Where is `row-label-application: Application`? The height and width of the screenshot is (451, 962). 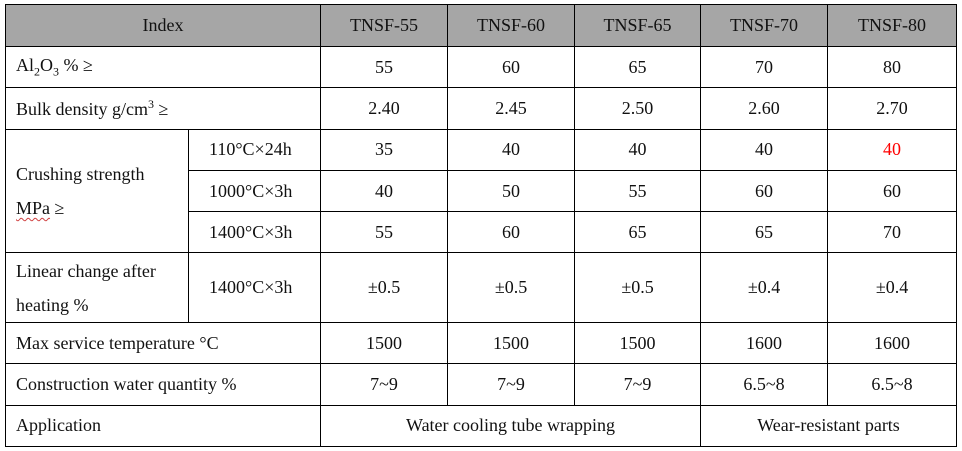 row-label-application: Application is located at coordinates (163, 426).